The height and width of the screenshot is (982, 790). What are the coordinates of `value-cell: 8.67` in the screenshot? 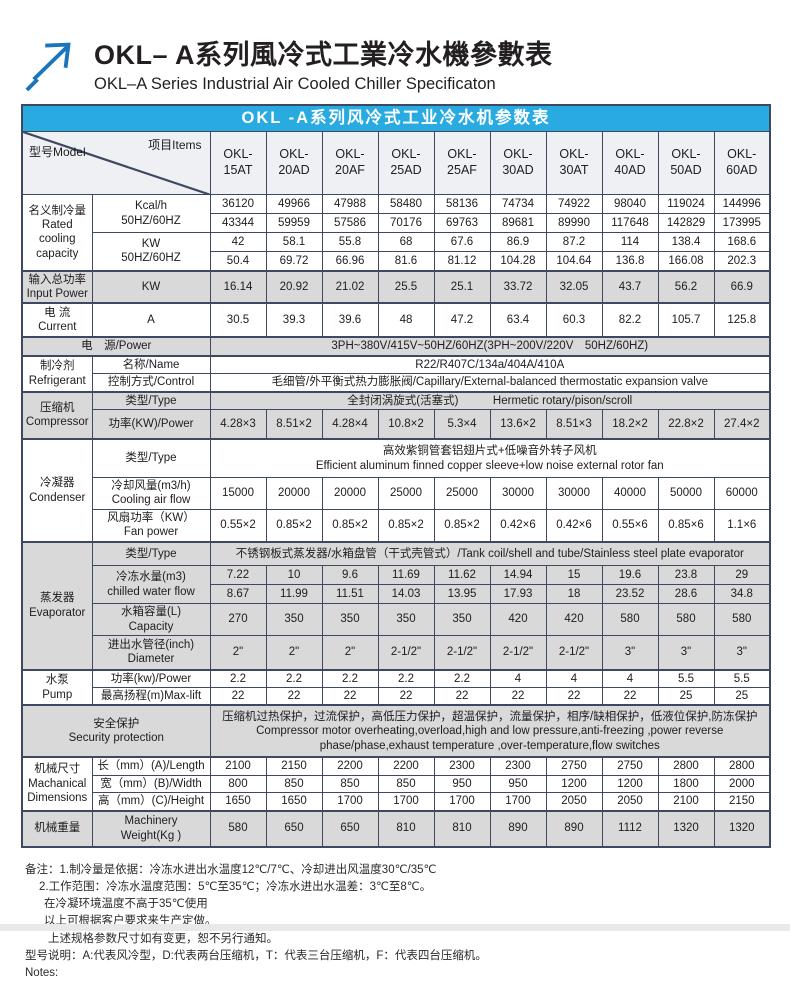 It's located at (238, 594).